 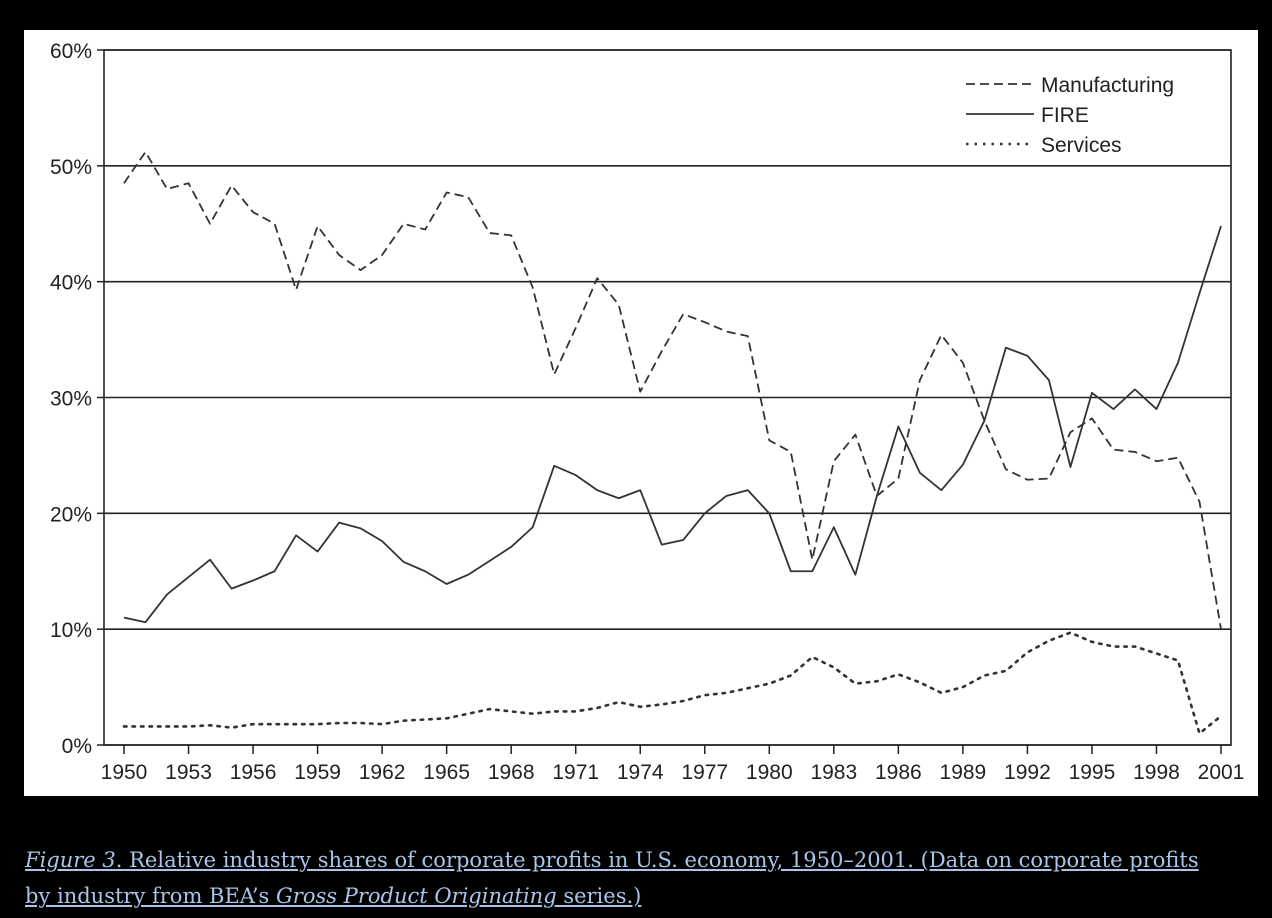 I want to click on y-tick-label: 60%, so click(x=71, y=51).